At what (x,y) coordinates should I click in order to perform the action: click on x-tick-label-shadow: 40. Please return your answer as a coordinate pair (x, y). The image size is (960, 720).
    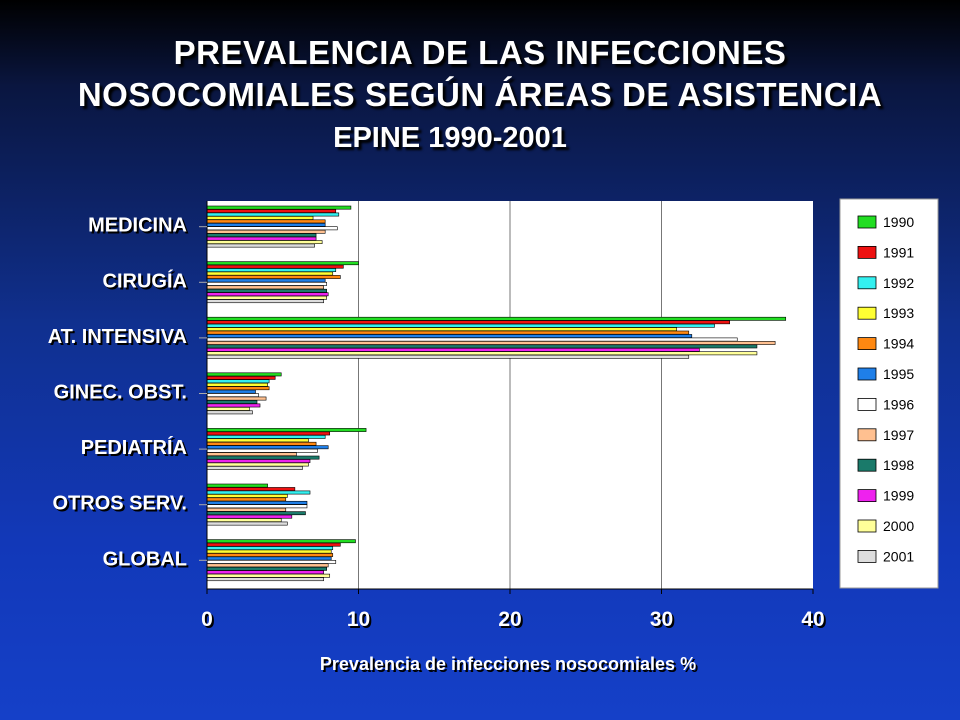
    Looking at the image, I should click on (814, 621).